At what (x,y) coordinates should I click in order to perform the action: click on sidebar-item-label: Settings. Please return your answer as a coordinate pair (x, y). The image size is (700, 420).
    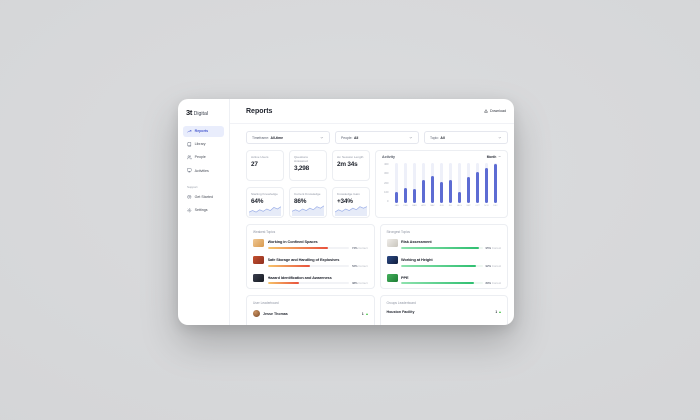
    Looking at the image, I should click on (201, 210).